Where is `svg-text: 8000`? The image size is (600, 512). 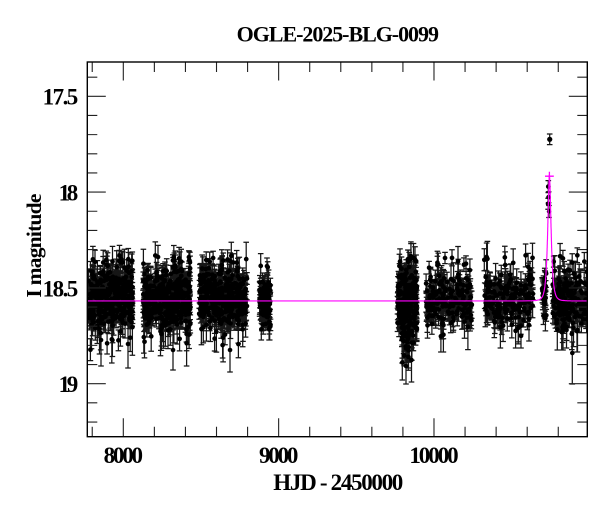
svg-text: 8000 is located at coordinates (123, 455).